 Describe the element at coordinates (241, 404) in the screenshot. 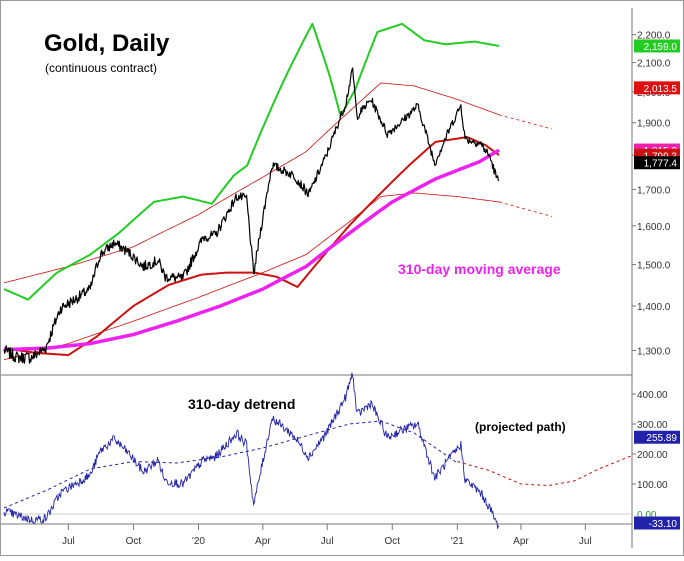

I see `detrend-title: 310-day detrend` at that location.